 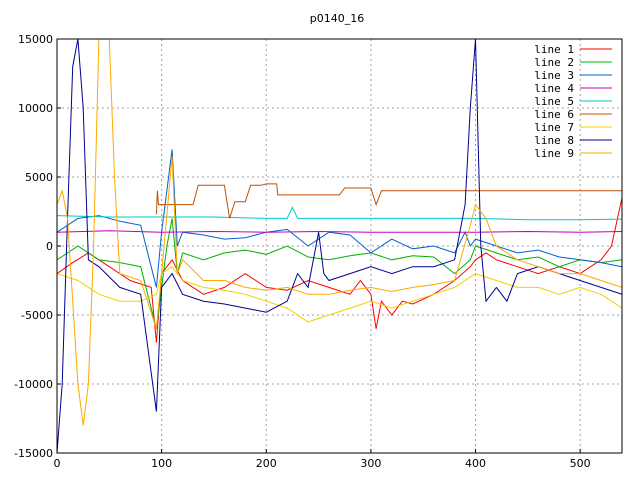 I want to click on y-tick-label: -5000, so click(x=37, y=315).